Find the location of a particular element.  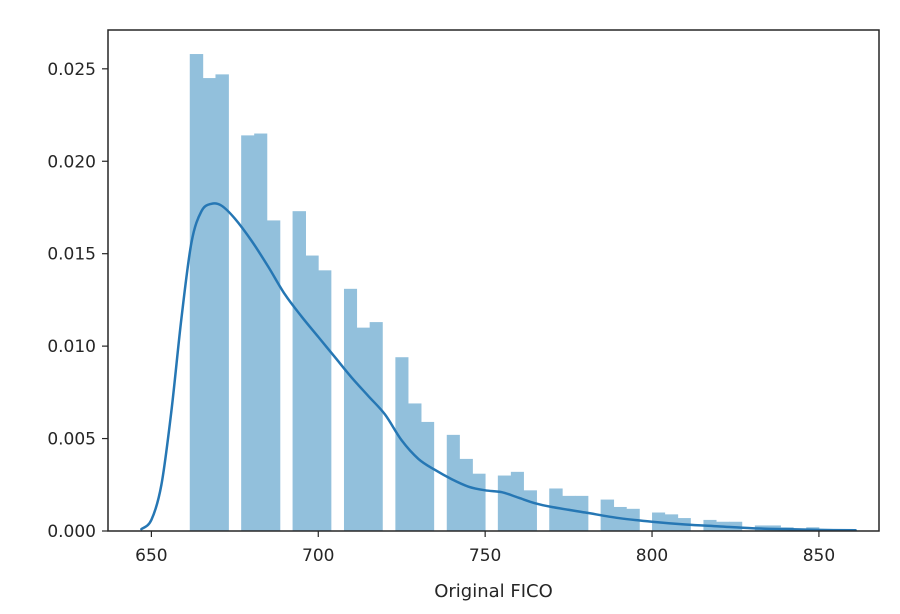

y-tick-label: 0.010 is located at coordinates (71, 347).